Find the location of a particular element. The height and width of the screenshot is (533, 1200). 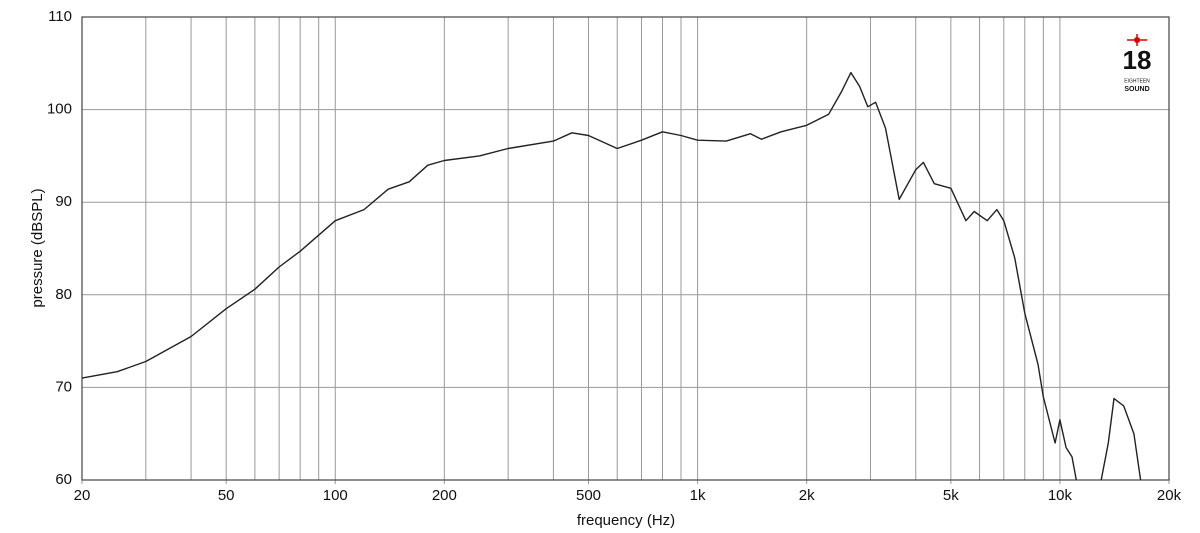

x-tick-label: 5k is located at coordinates (951, 495).